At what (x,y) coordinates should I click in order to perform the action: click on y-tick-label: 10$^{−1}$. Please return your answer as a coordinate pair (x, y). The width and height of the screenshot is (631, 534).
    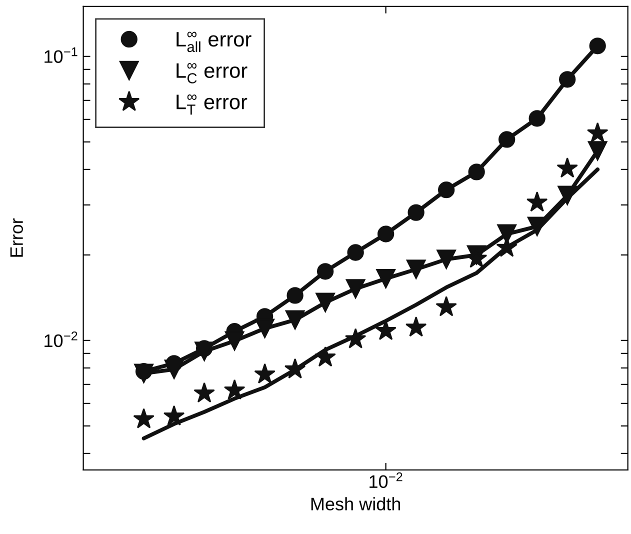
    Looking at the image, I should click on (61, 55).